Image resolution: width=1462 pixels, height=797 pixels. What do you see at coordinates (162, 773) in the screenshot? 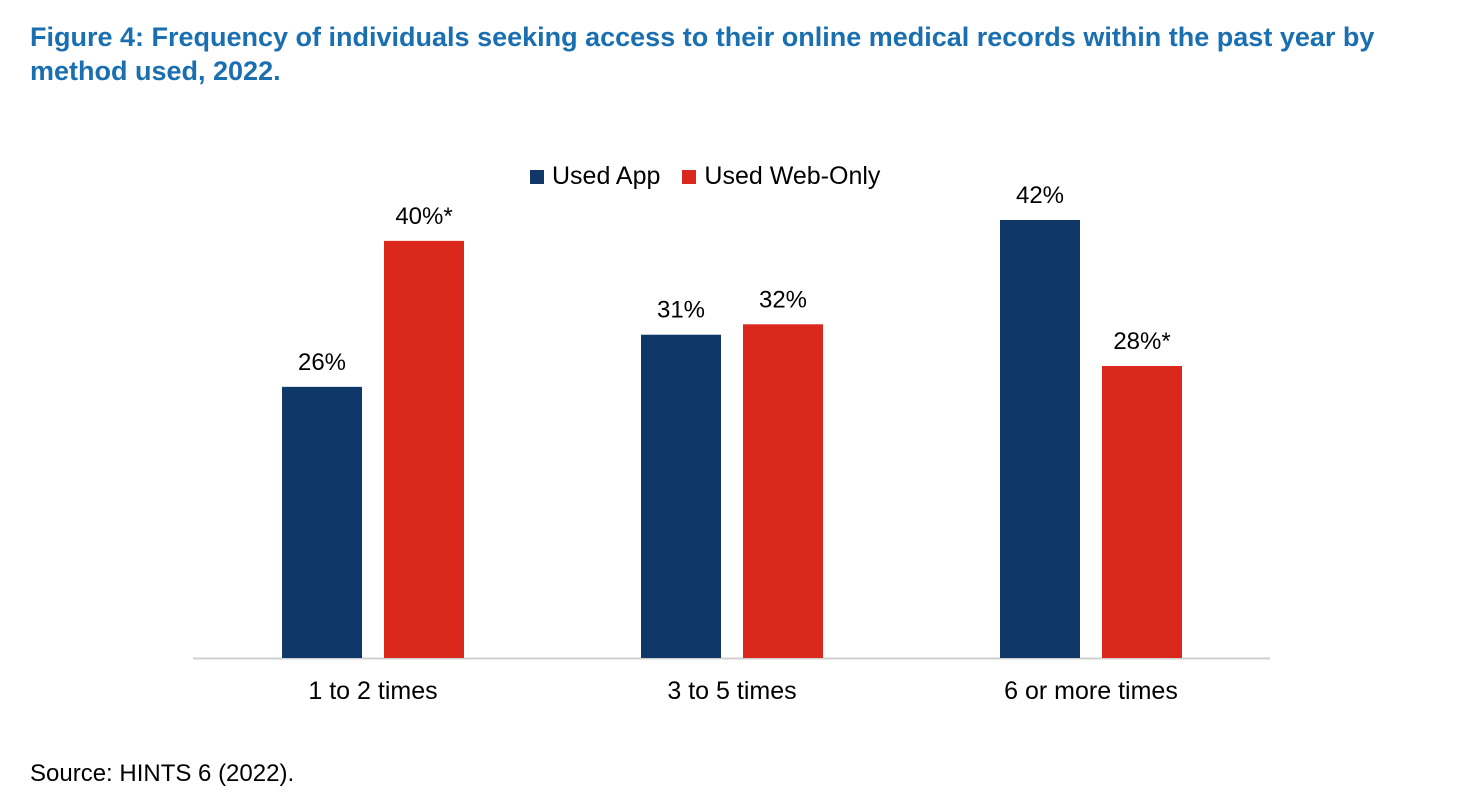
I see `source-note: Source: HINTS 6 (2022).` at bounding box center [162, 773].